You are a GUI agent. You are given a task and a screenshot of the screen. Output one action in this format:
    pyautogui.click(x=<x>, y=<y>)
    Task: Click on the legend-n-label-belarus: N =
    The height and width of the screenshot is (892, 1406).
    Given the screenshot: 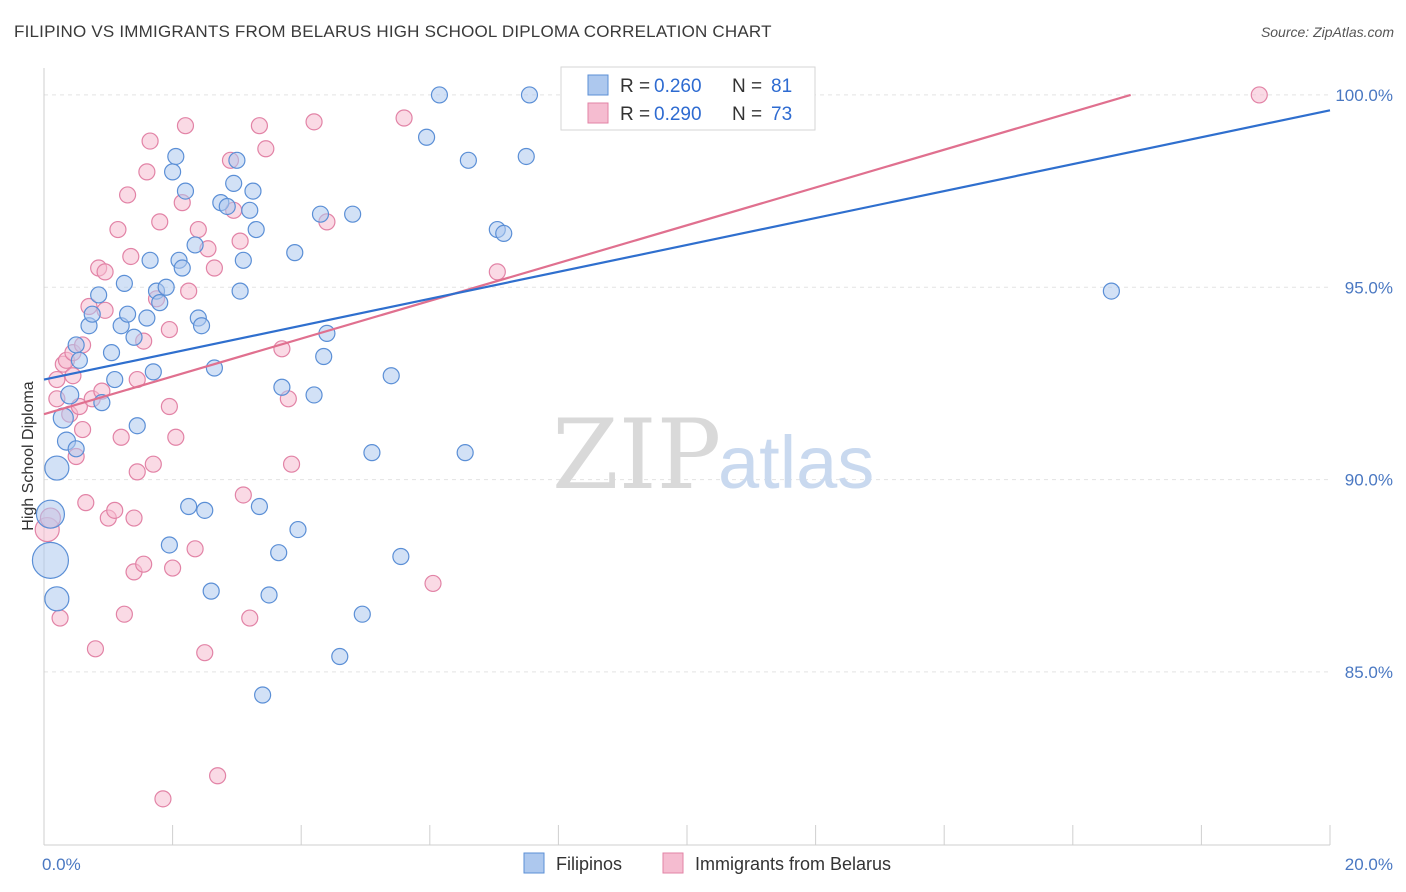 What is the action you would take?
    pyautogui.click(x=747, y=114)
    